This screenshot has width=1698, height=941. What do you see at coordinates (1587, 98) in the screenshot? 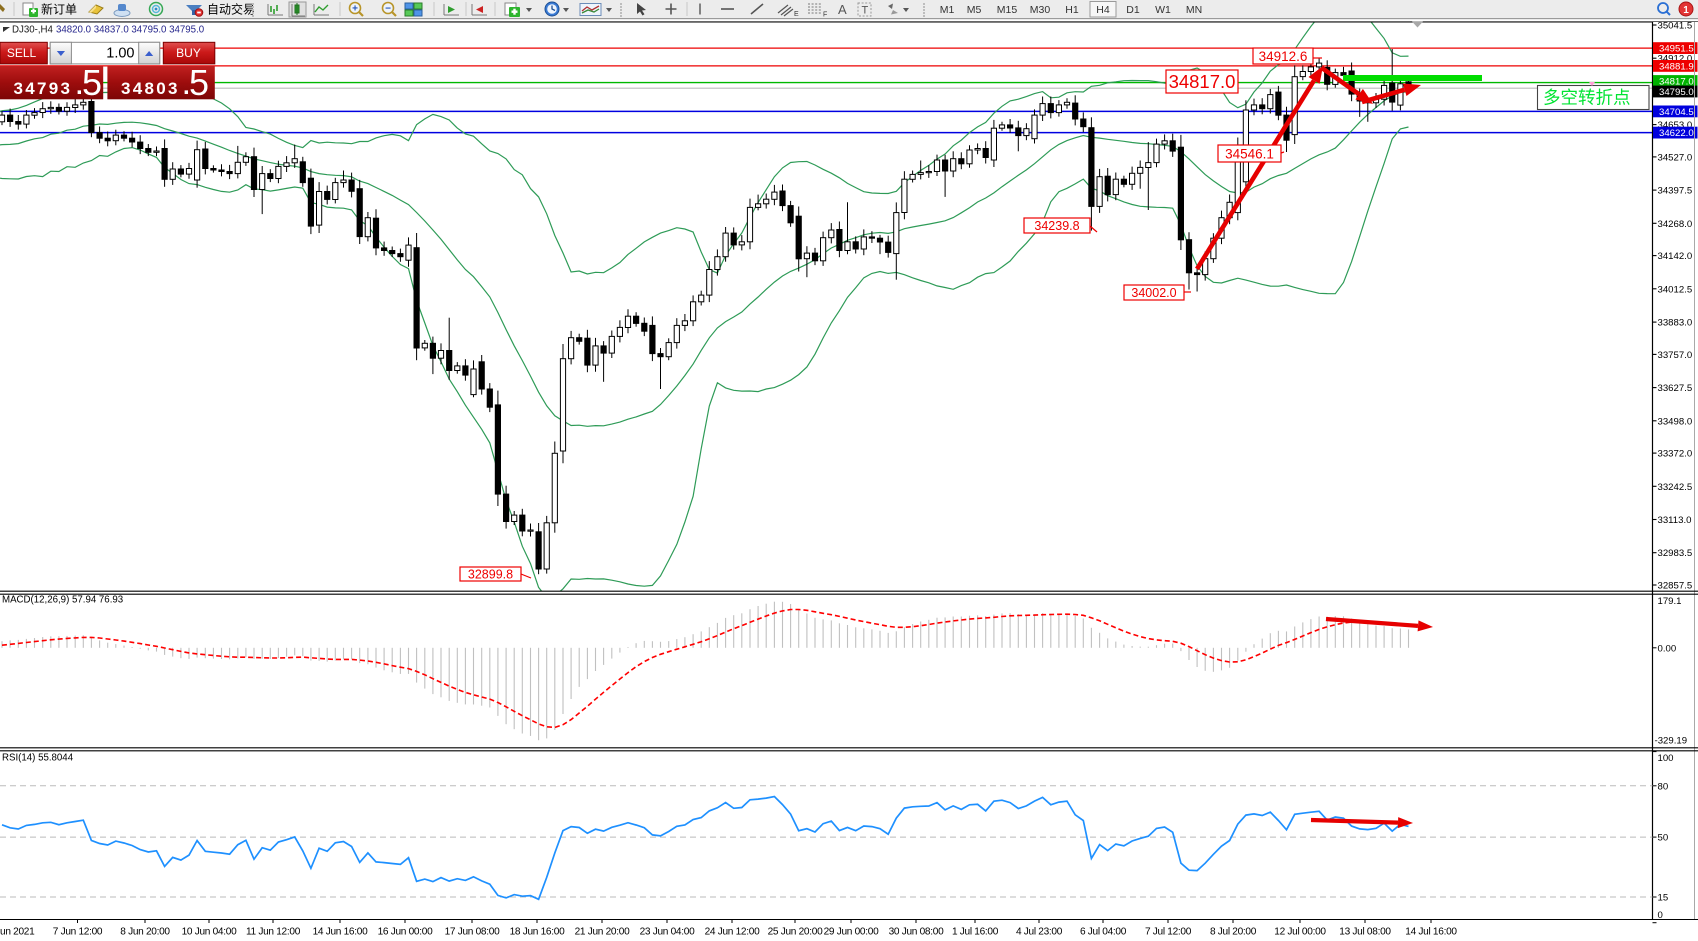
I see `svg-text: 多空转折点` at bounding box center [1587, 98].